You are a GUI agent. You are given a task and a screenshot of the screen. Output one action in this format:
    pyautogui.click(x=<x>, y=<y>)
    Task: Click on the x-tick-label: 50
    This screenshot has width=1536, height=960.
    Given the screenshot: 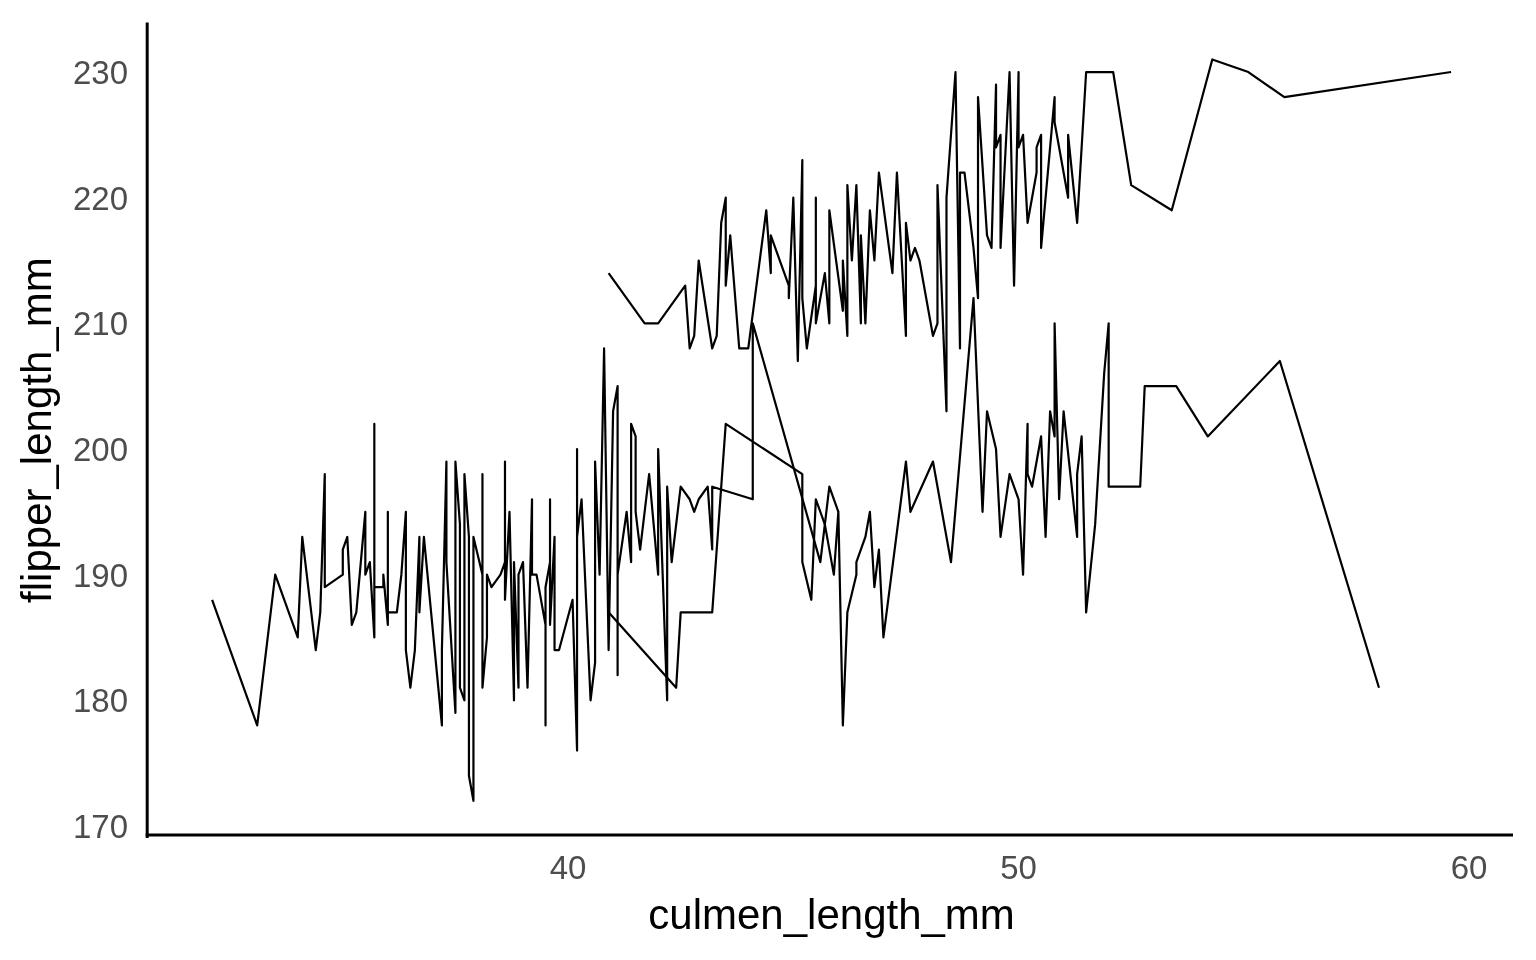 What is the action you would take?
    pyautogui.click(x=1018, y=867)
    